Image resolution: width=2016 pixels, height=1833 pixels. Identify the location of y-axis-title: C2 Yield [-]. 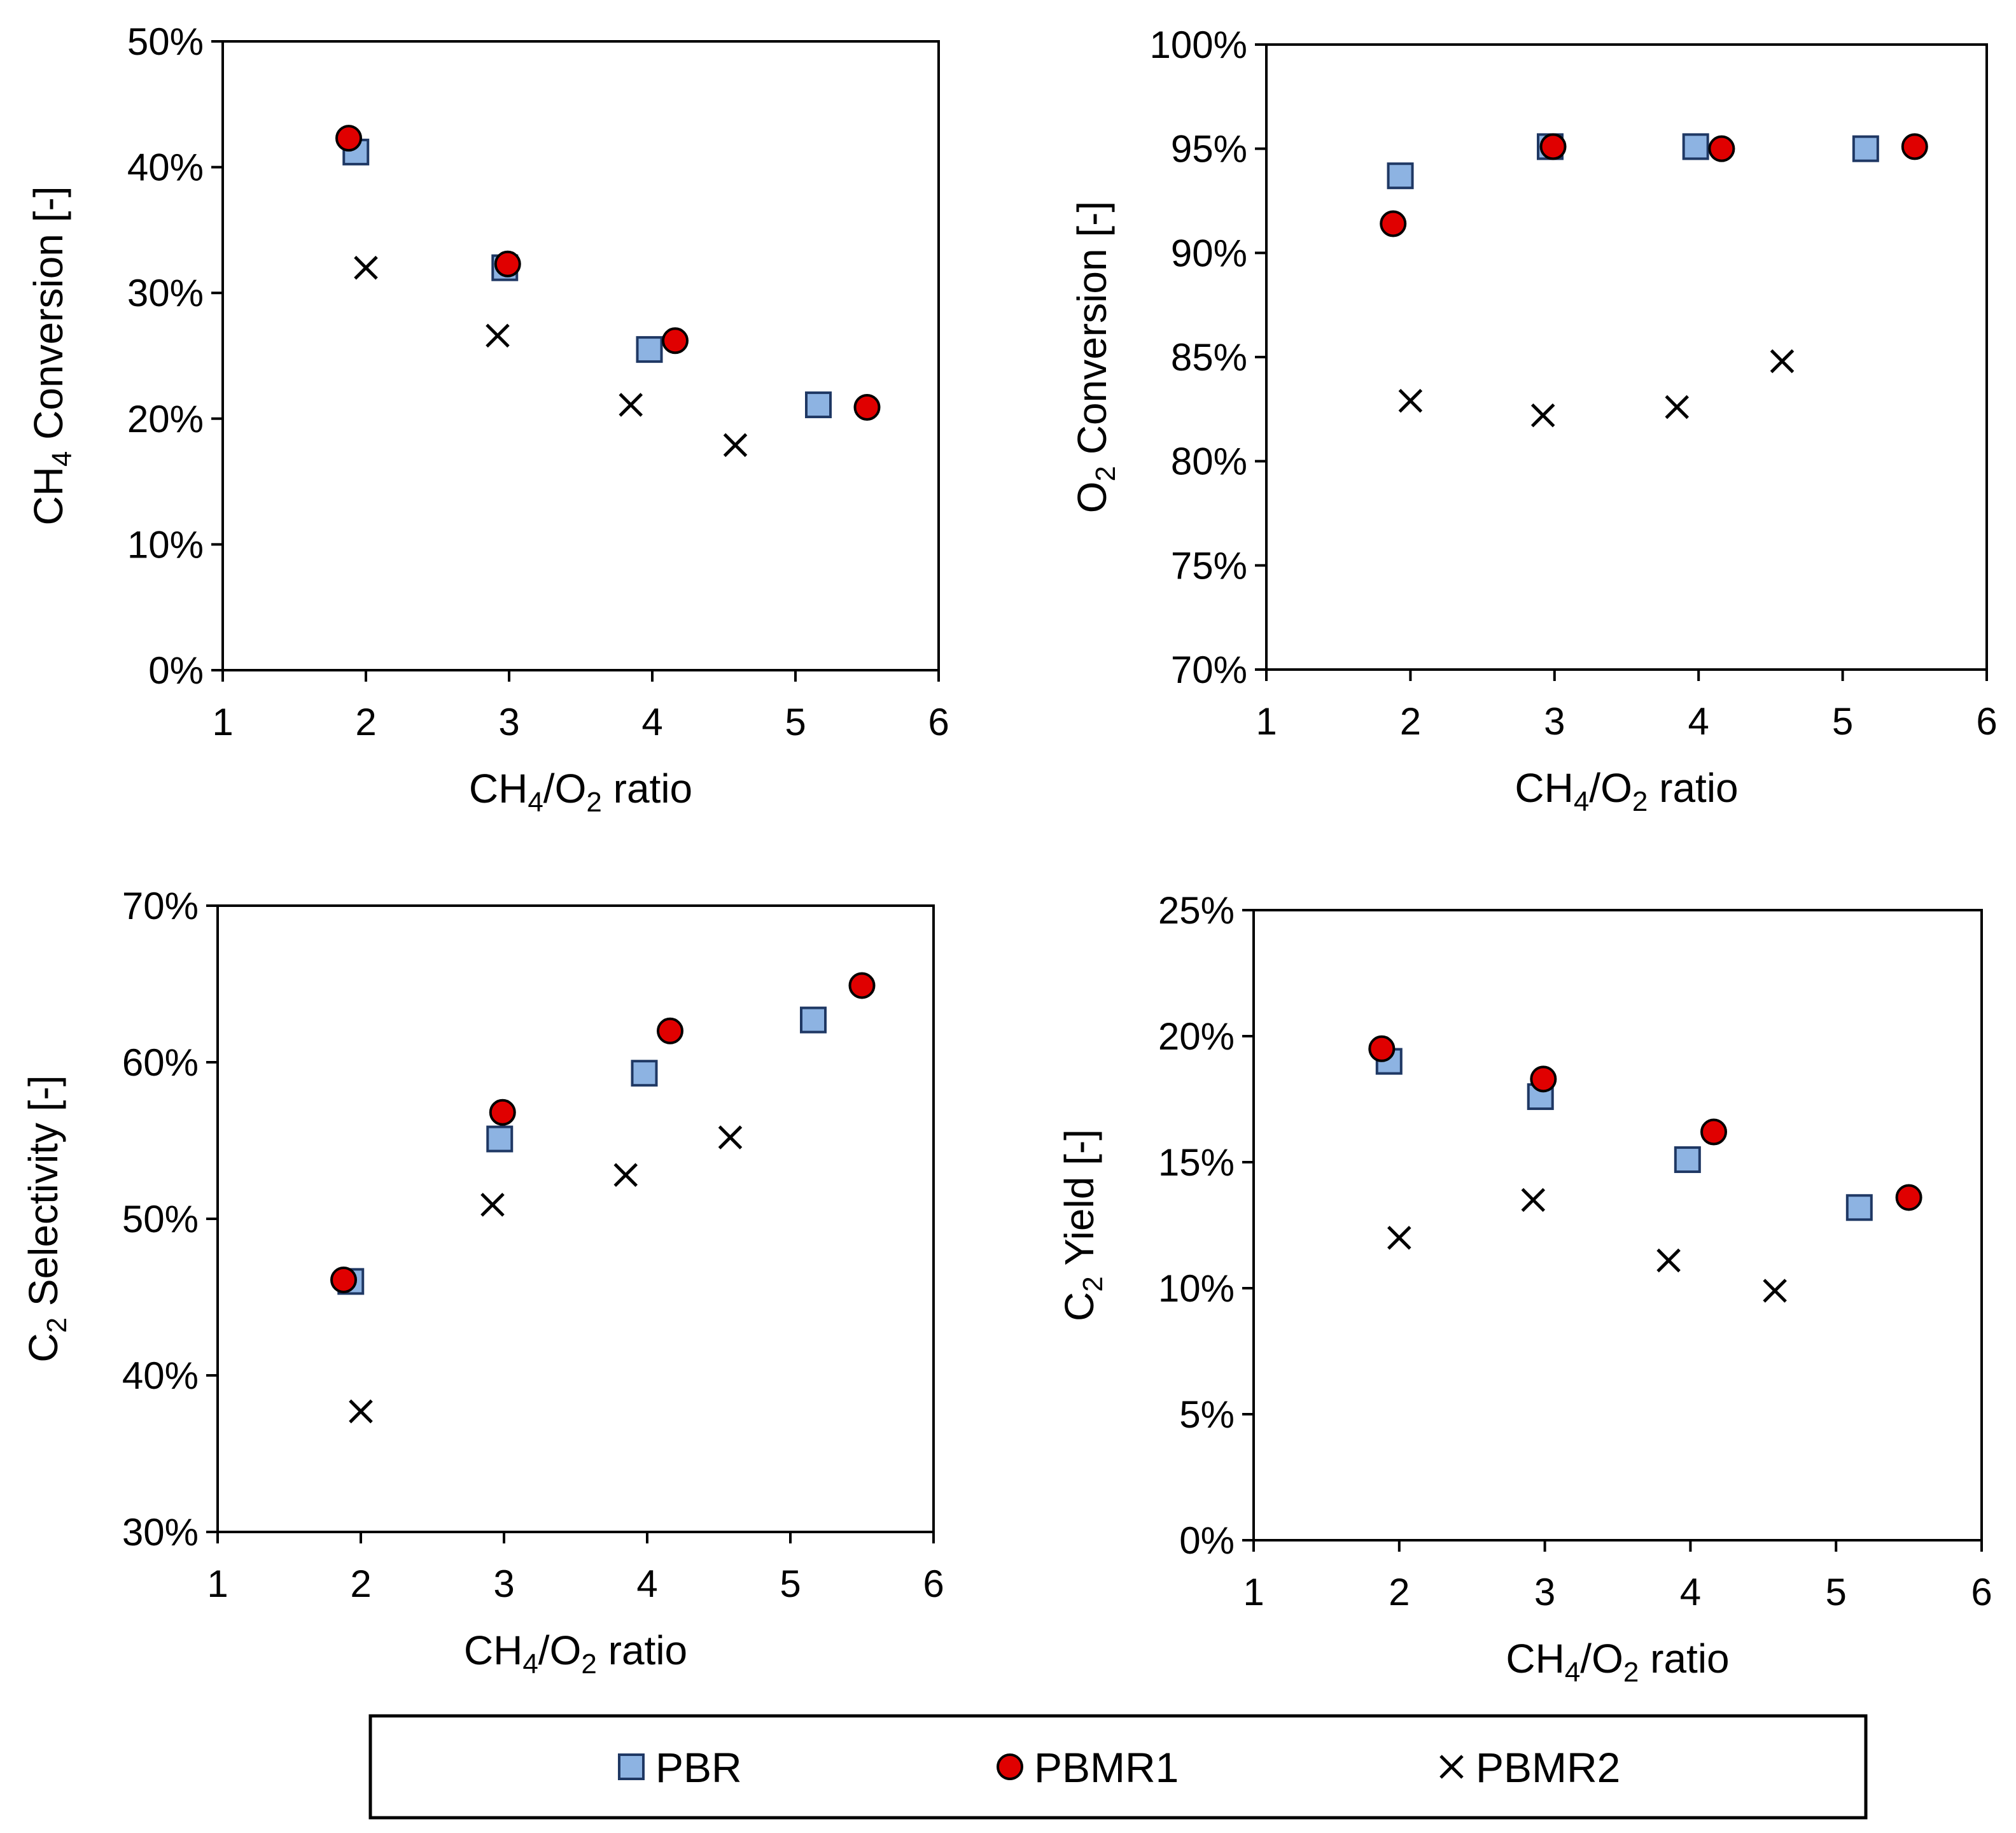
(1082, 1225).